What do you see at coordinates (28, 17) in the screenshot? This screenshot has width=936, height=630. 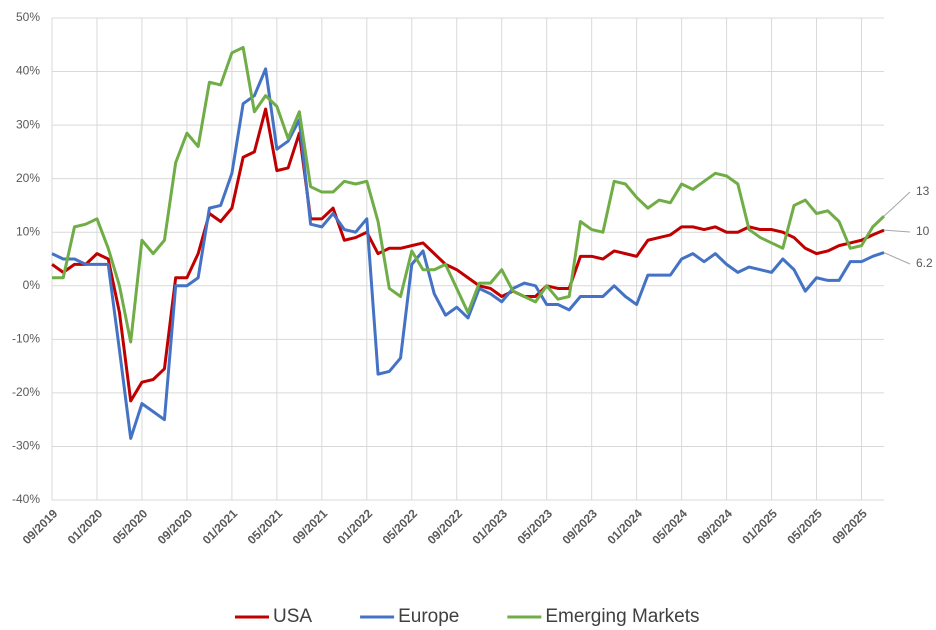 I see `y-tick-label: 50%` at bounding box center [28, 17].